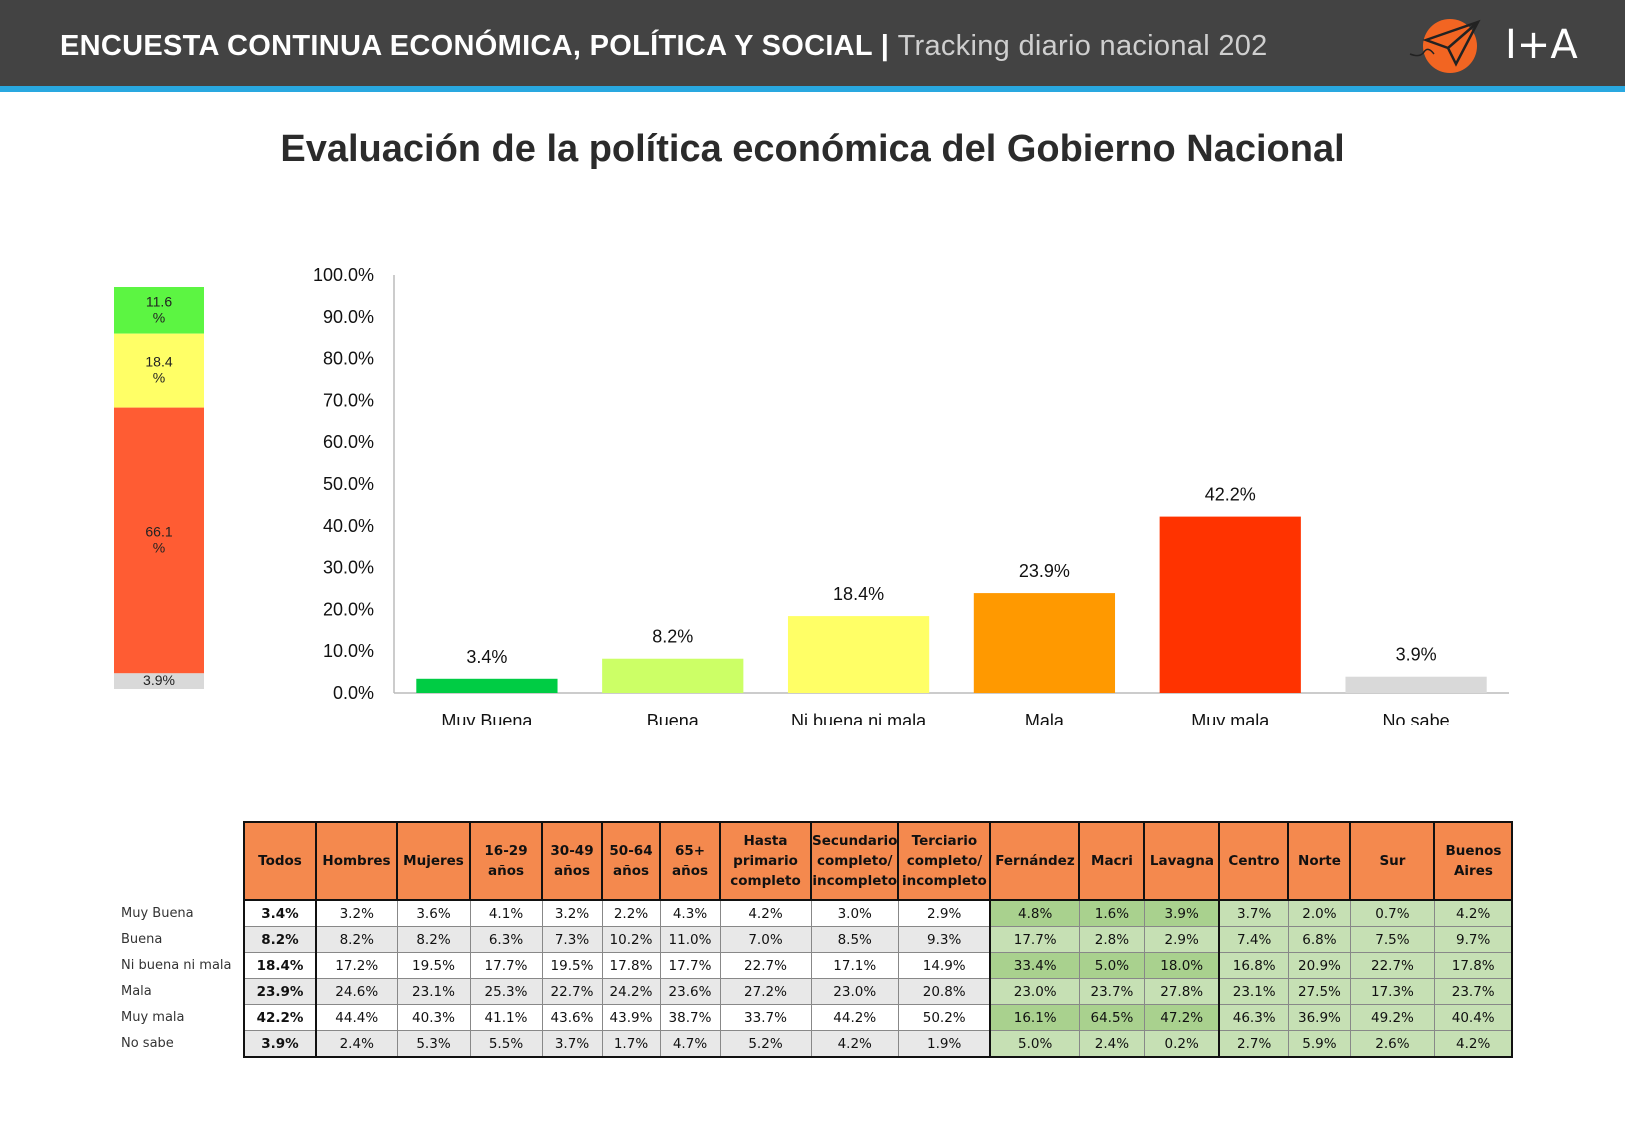 The height and width of the screenshot is (1125, 1625). Describe the element at coordinates (765, 1017) in the screenshot. I see `table-cell: 33.7%` at that location.